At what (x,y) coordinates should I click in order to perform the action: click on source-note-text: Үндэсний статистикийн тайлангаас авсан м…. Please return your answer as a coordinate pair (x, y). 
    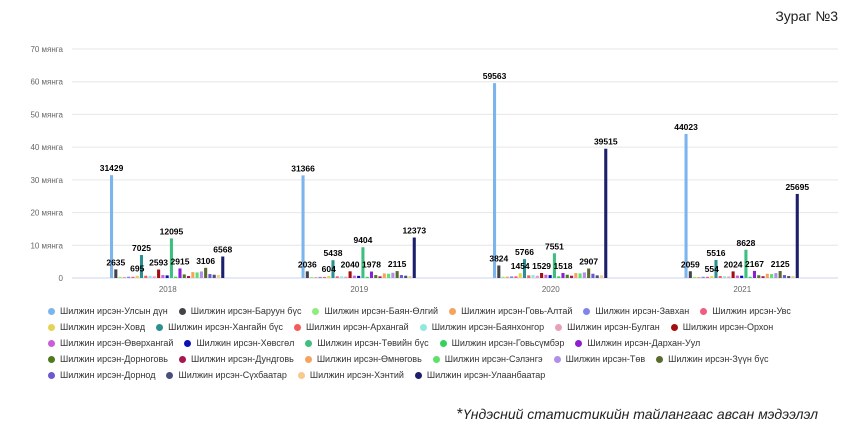
    Looking at the image, I should click on (640, 414).